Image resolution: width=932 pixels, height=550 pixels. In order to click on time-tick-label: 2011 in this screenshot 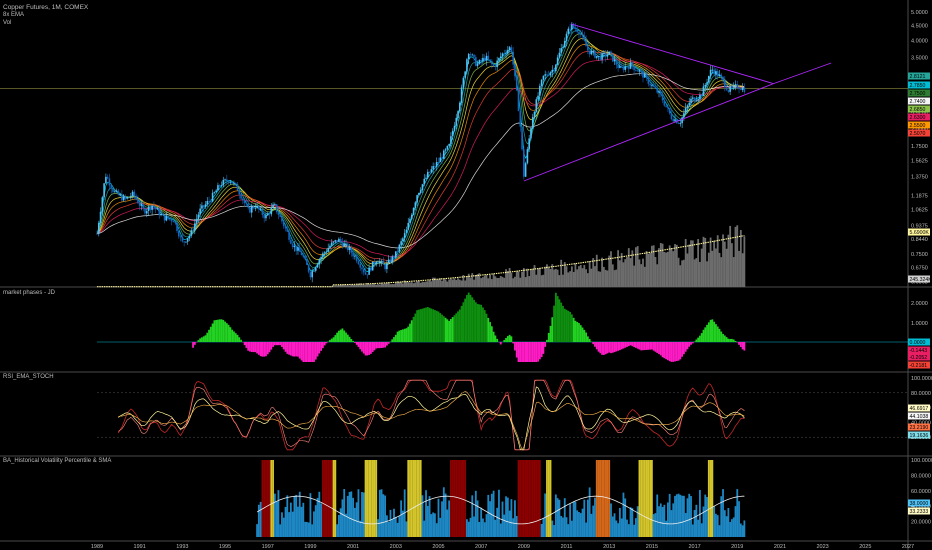, I will do `click(567, 547)`.